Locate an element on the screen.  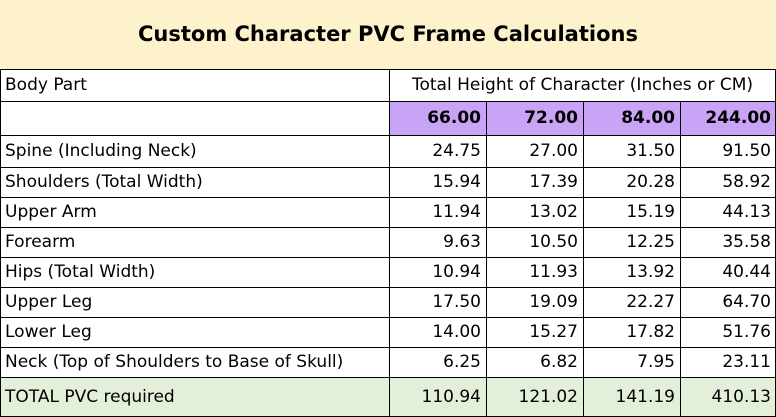
measurement-cell: 19.09 is located at coordinates (553, 302).